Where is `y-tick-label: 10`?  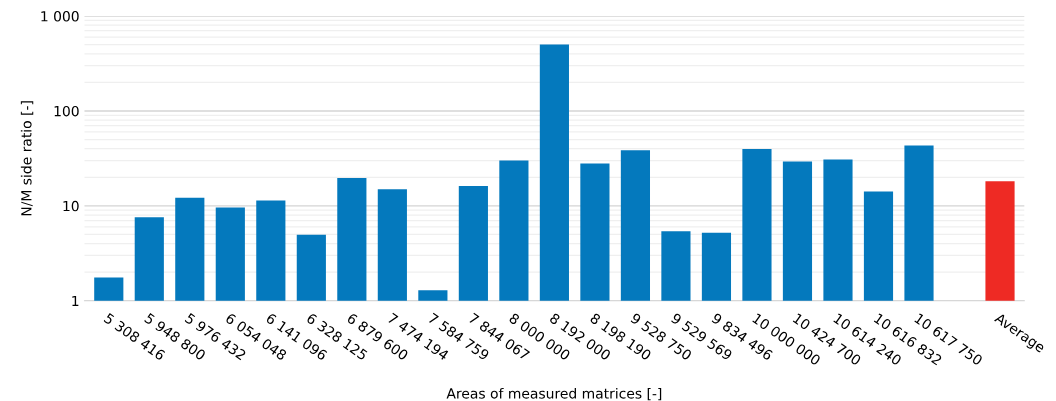 y-tick-label: 10 is located at coordinates (71, 206).